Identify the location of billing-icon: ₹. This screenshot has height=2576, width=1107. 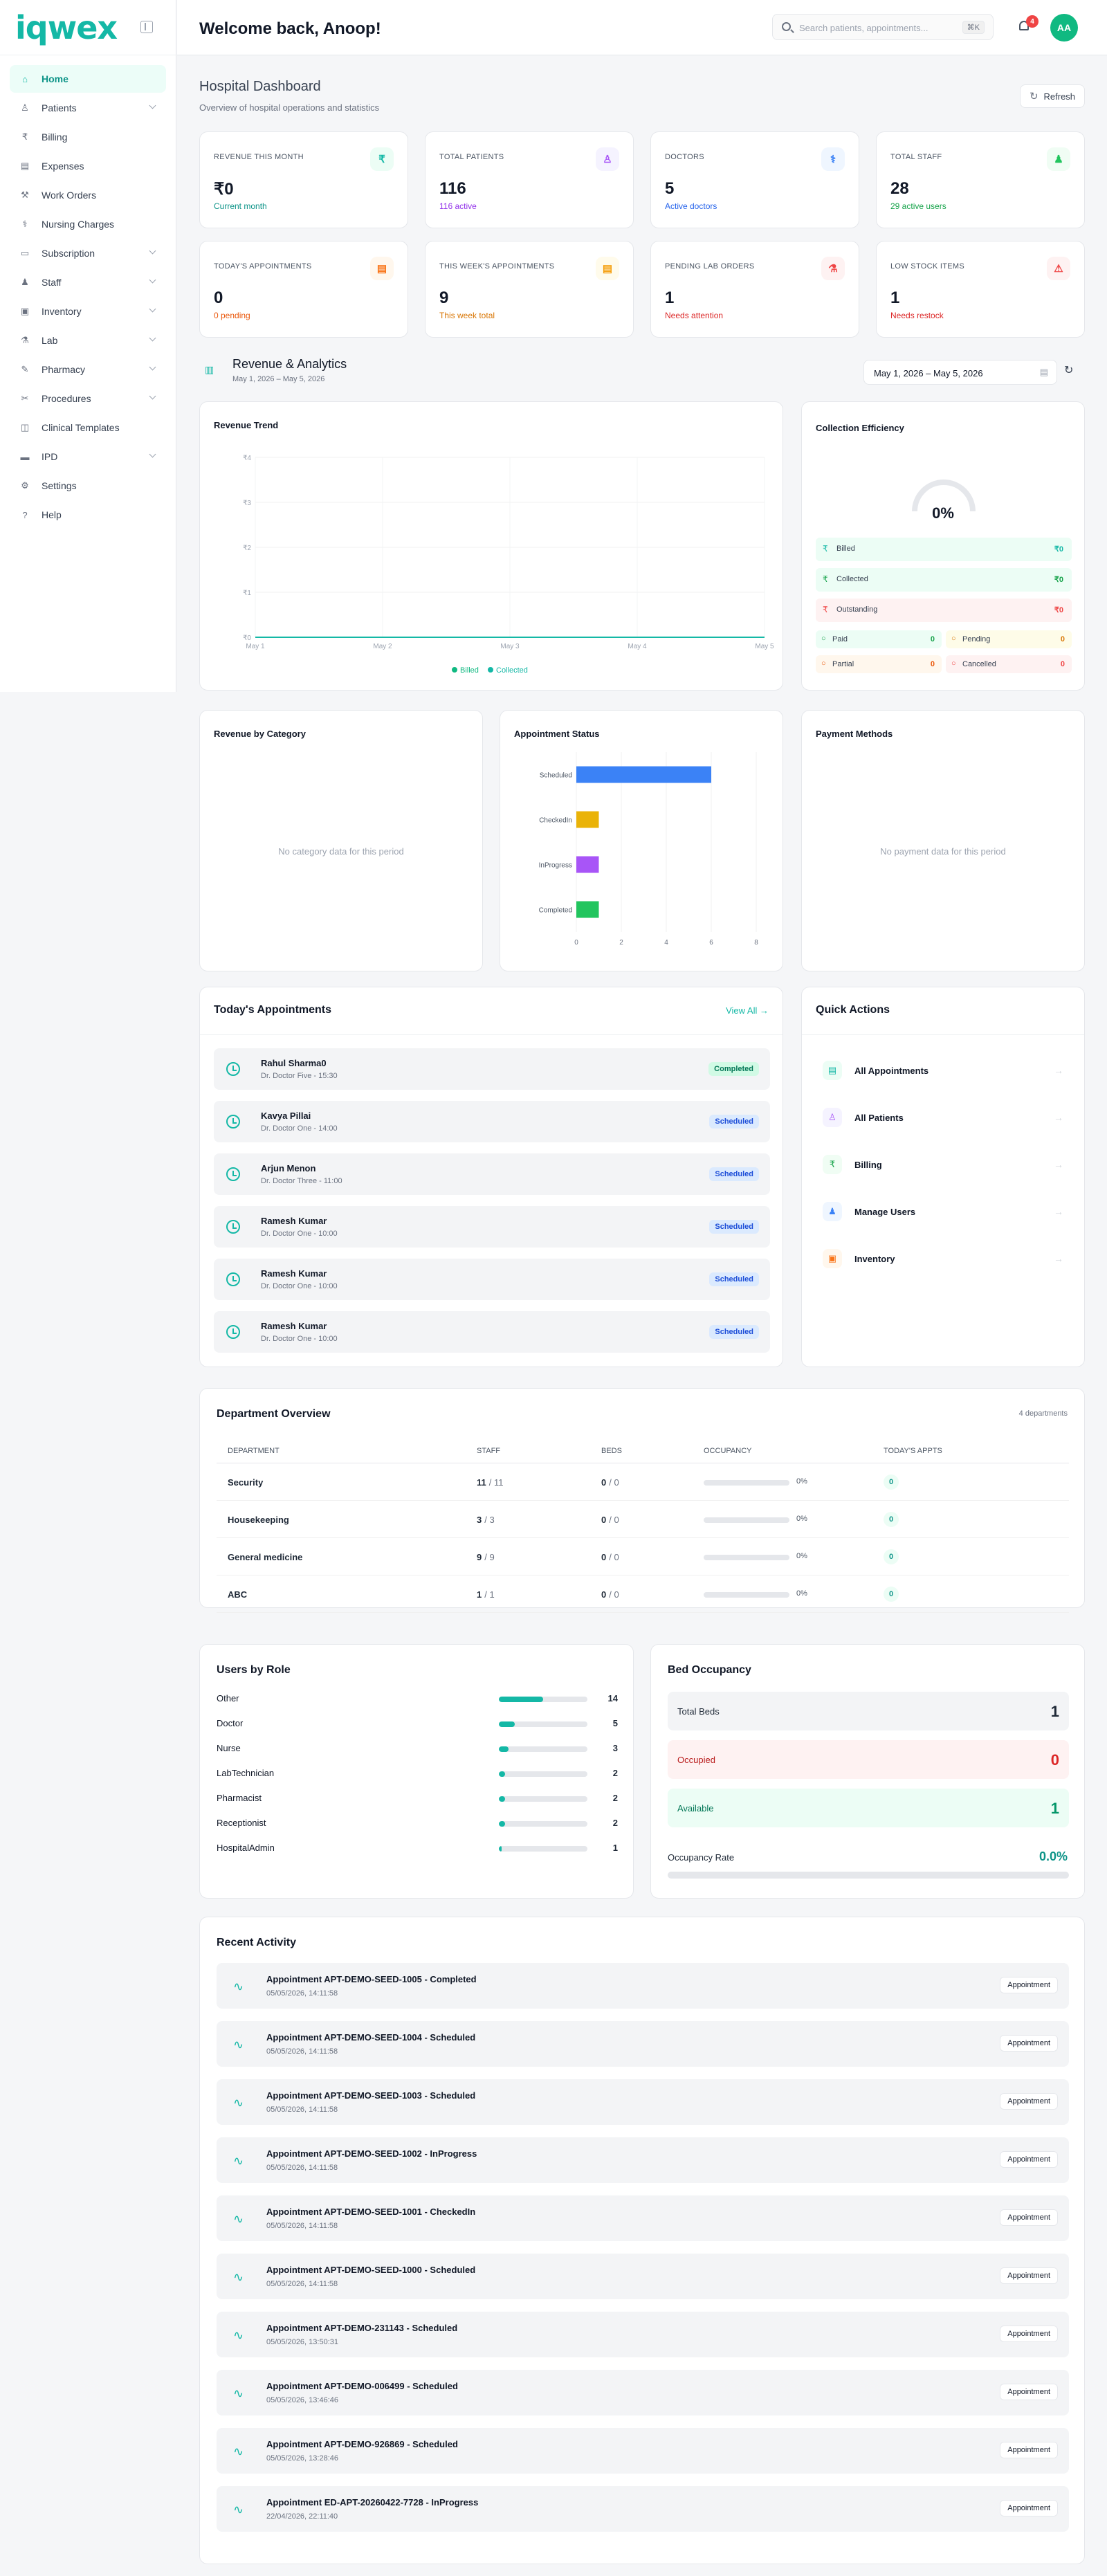
(832, 1165).